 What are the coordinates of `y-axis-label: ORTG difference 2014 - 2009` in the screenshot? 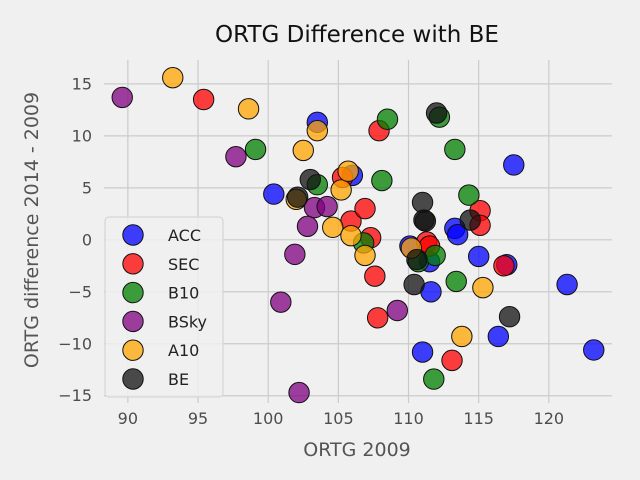 It's located at (32, 230).